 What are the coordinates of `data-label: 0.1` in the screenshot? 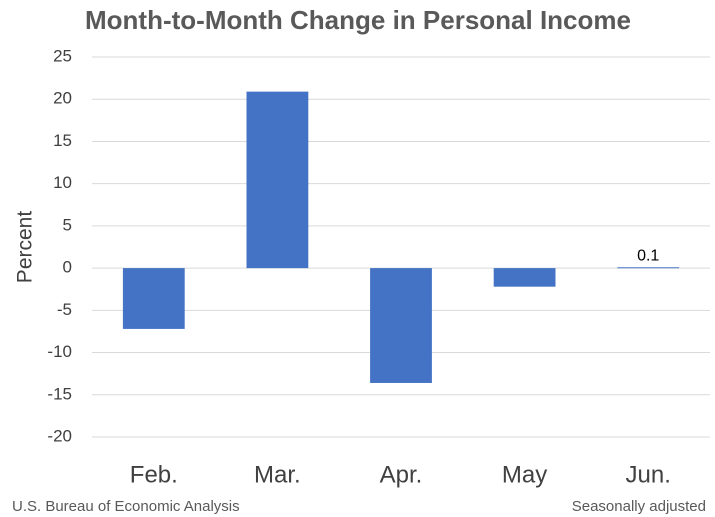 It's located at (648, 255).